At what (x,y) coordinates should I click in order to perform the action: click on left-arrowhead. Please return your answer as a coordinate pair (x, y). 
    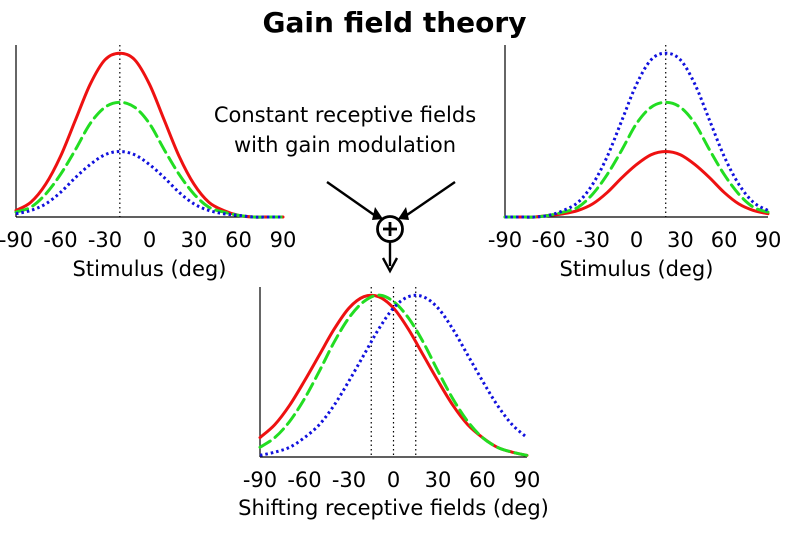
    Looking at the image, I should click on (377, 213).